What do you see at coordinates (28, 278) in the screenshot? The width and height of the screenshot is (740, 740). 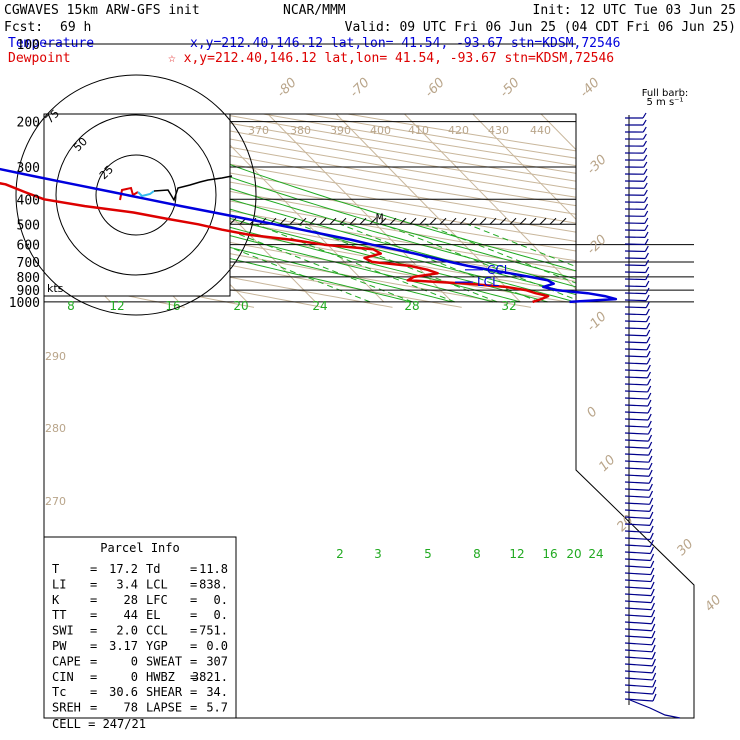 I see `pressure-label: 800` at bounding box center [28, 278].